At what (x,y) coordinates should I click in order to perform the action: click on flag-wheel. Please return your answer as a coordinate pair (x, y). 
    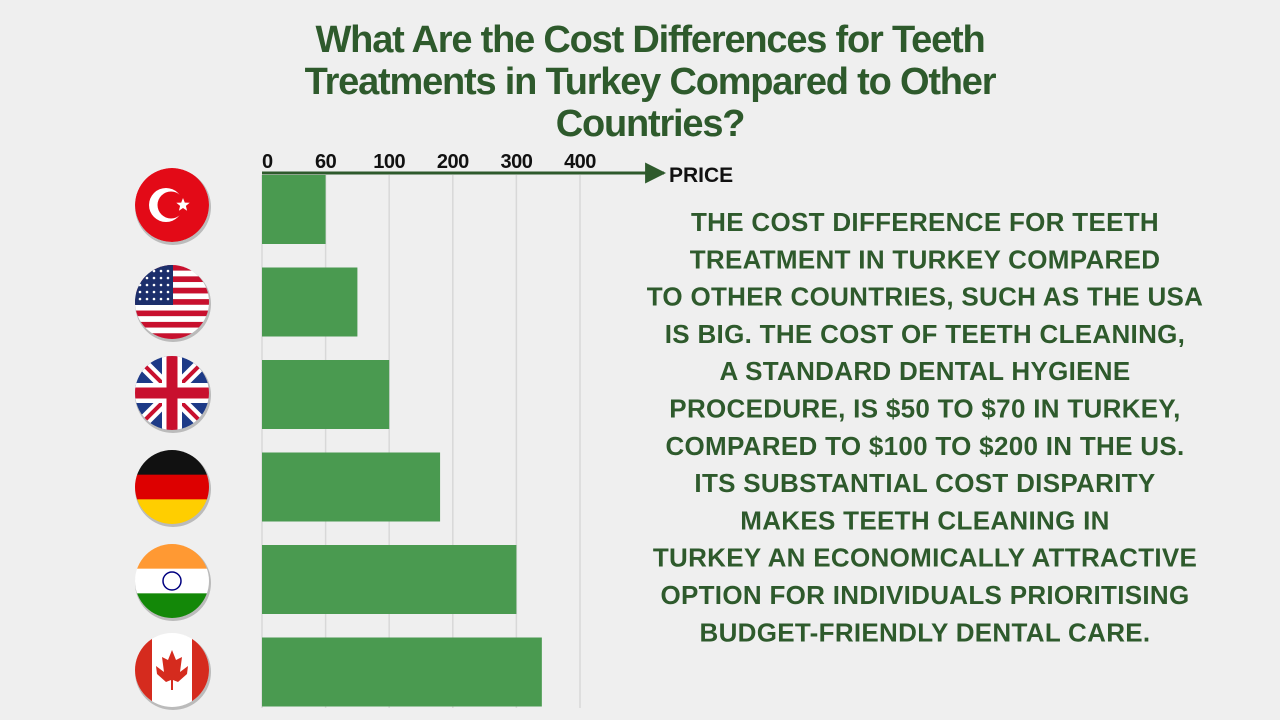
    Looking at the image, I should click on (172, 581).